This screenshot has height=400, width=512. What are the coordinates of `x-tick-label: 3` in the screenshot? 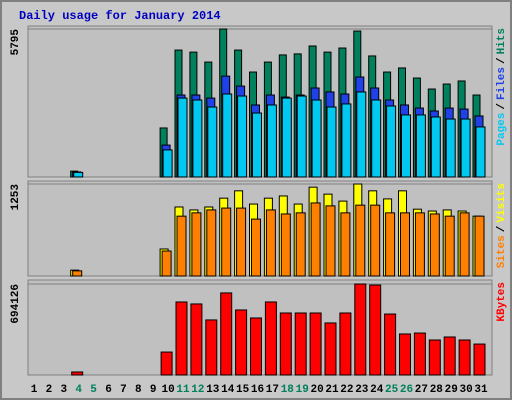 It's located at (63, 390).